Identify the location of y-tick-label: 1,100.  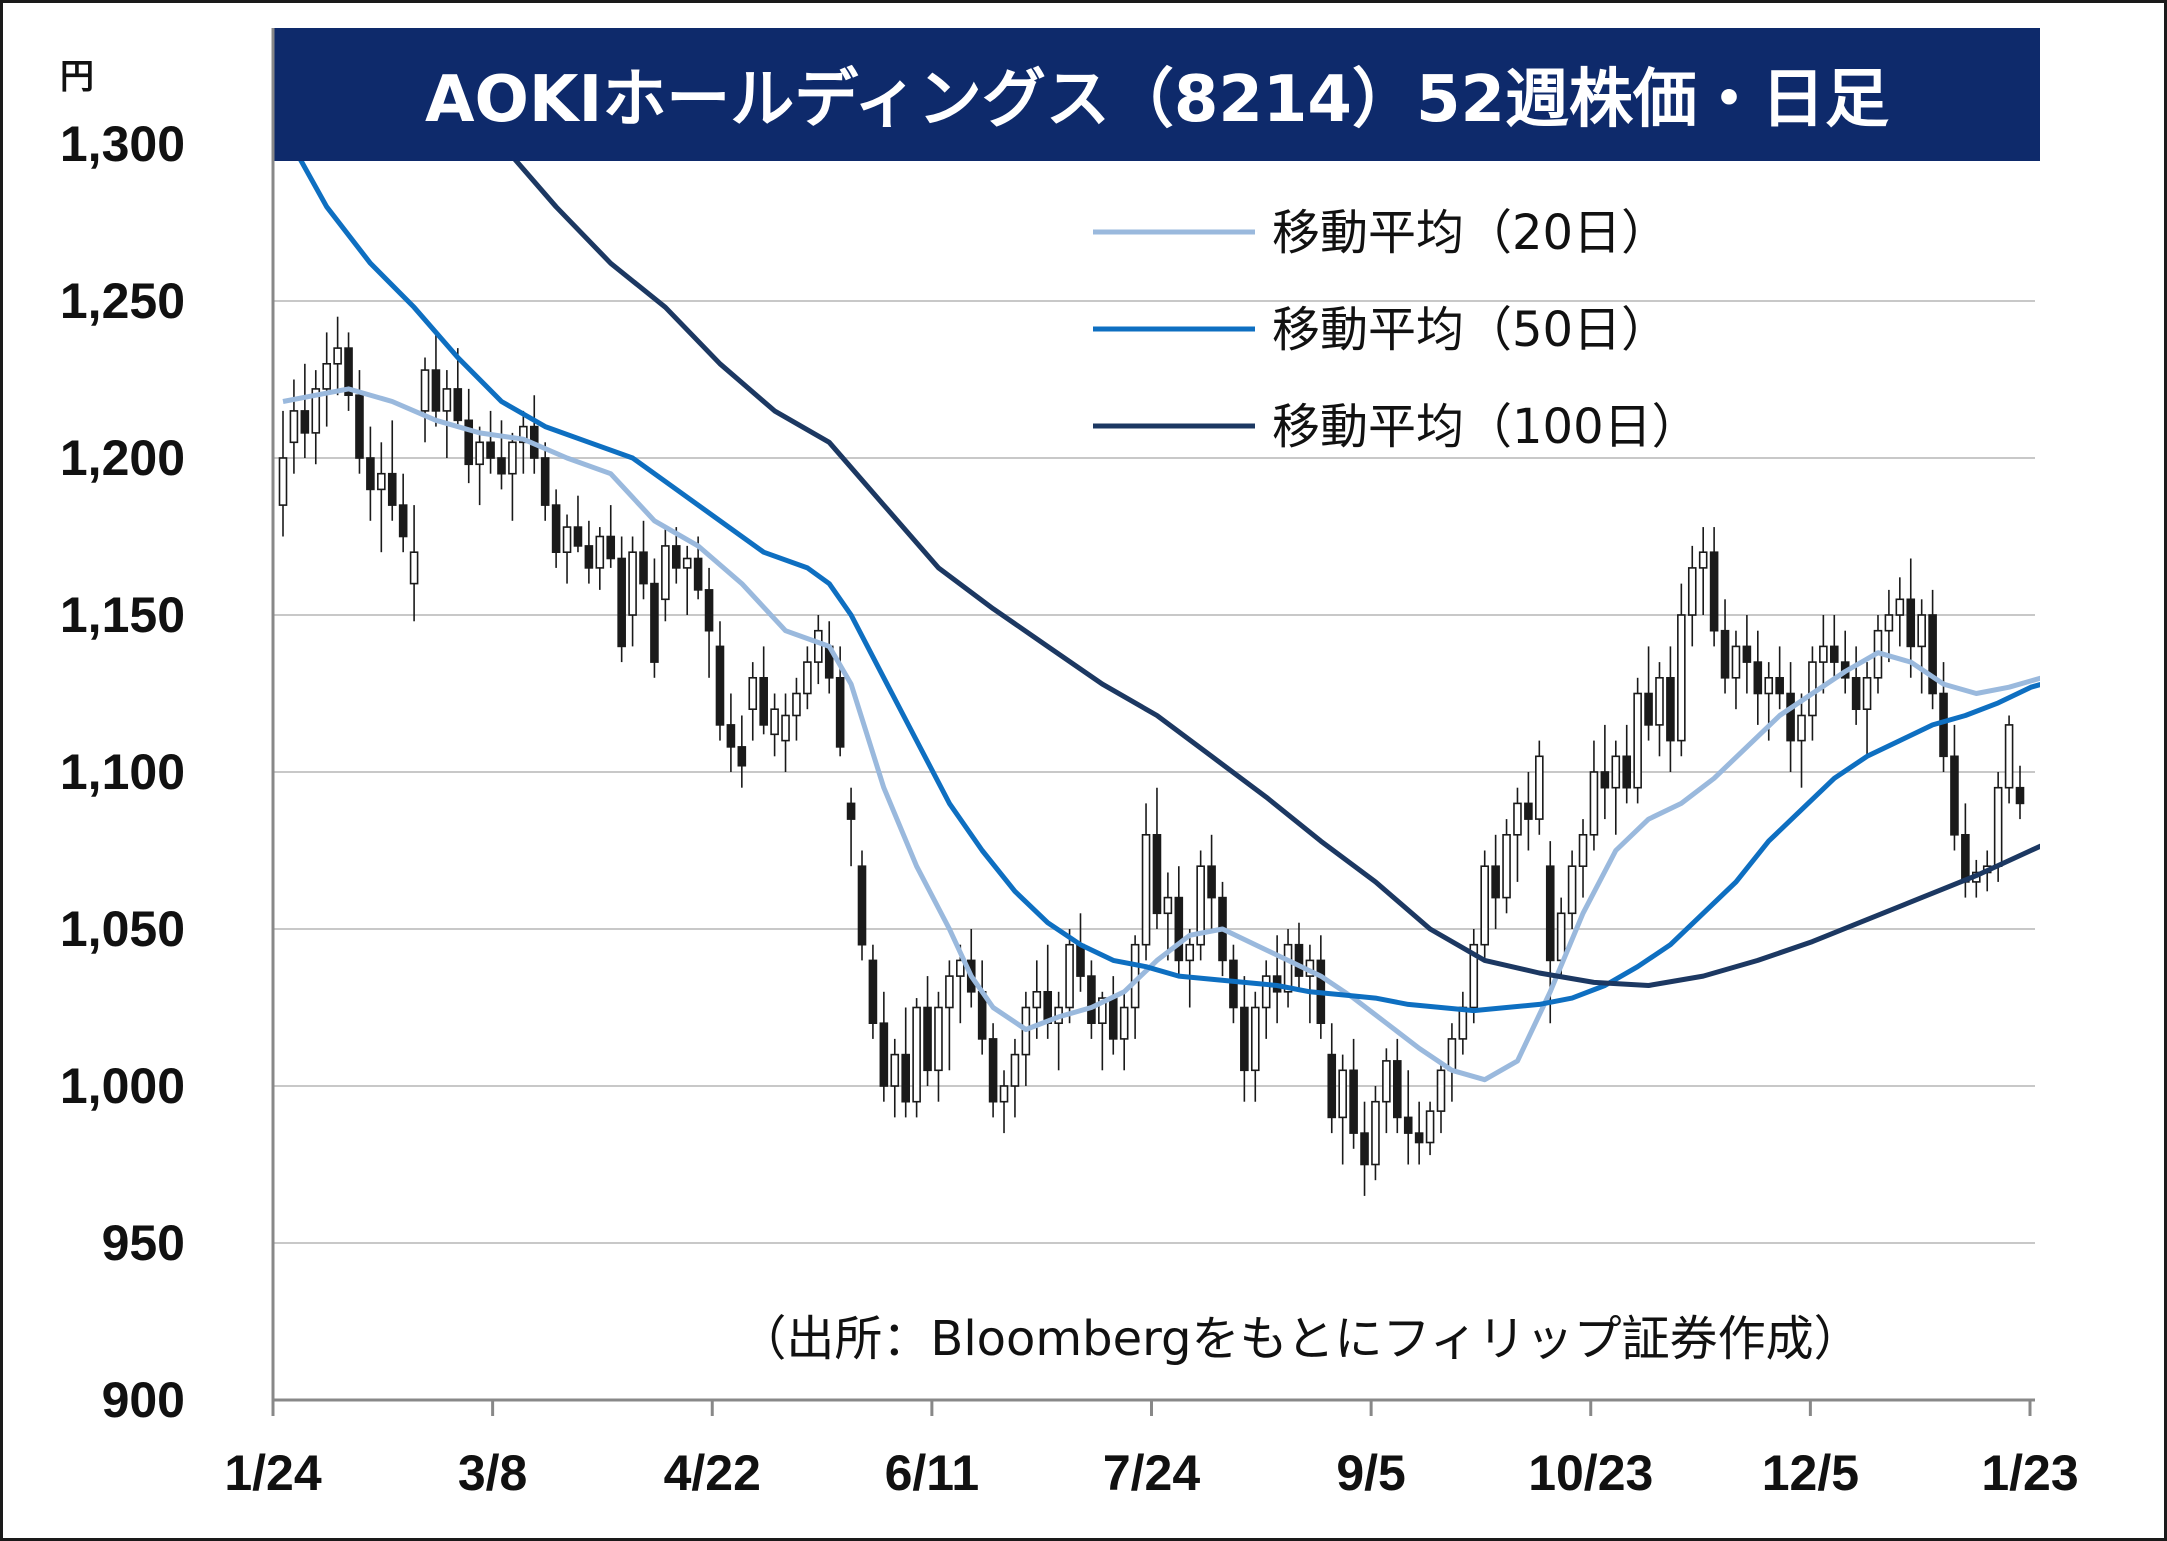
(122, 772).